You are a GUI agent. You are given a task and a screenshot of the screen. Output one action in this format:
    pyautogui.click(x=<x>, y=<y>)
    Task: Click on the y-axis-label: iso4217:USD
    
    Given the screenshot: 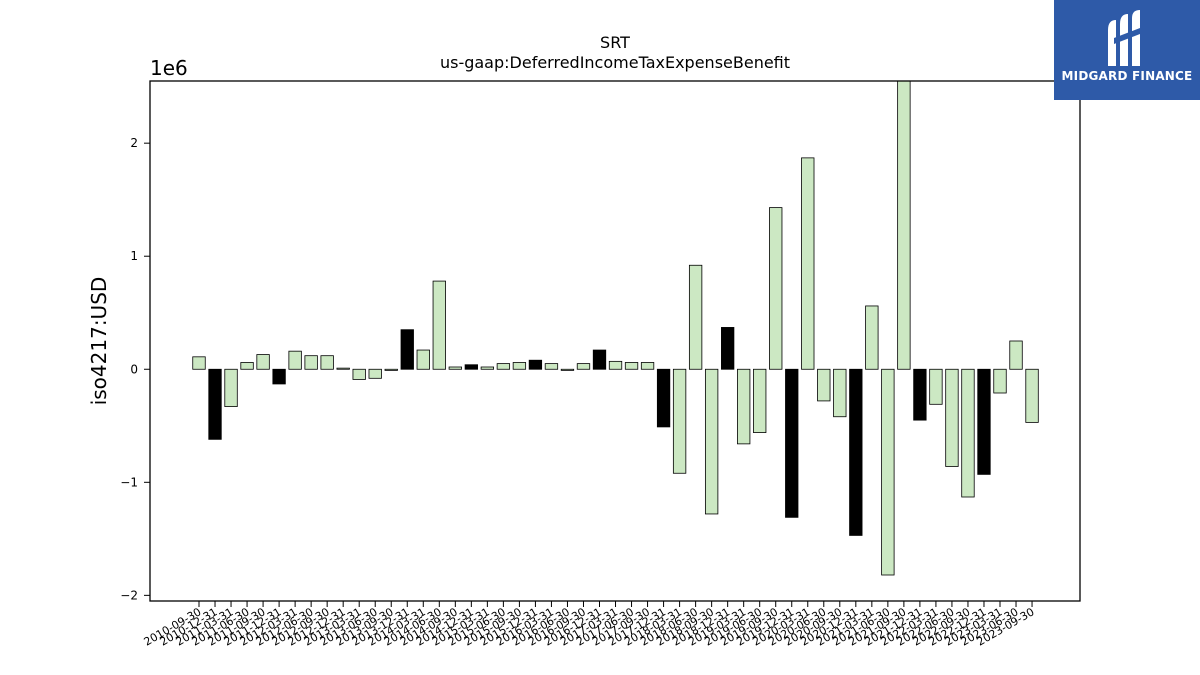 What is the action you would take?
    pyautogui.click(x=99, y=341)
    